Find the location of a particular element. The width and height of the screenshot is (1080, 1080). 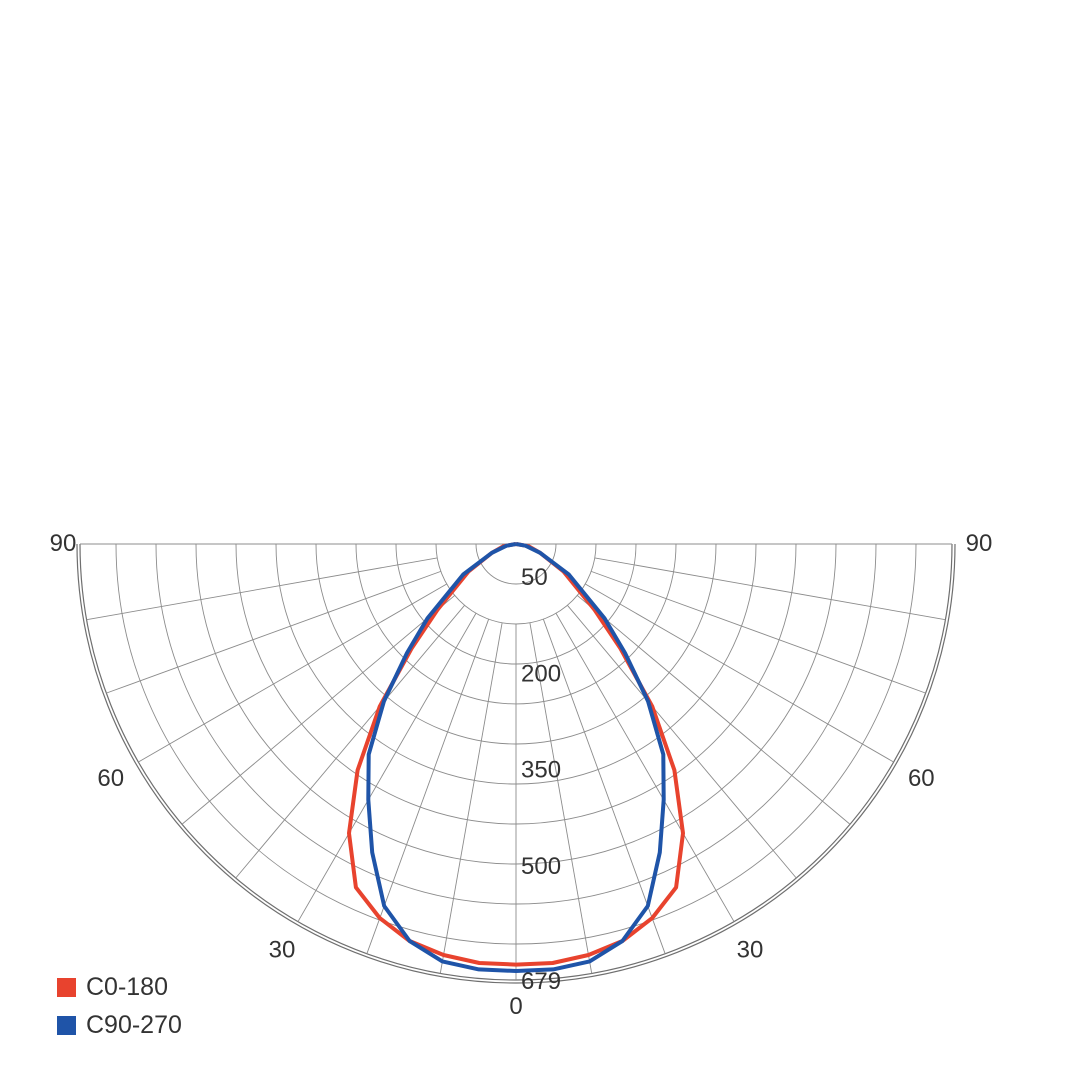

legend: C0-180 C90-270 is located at coordinates (119, 1006).